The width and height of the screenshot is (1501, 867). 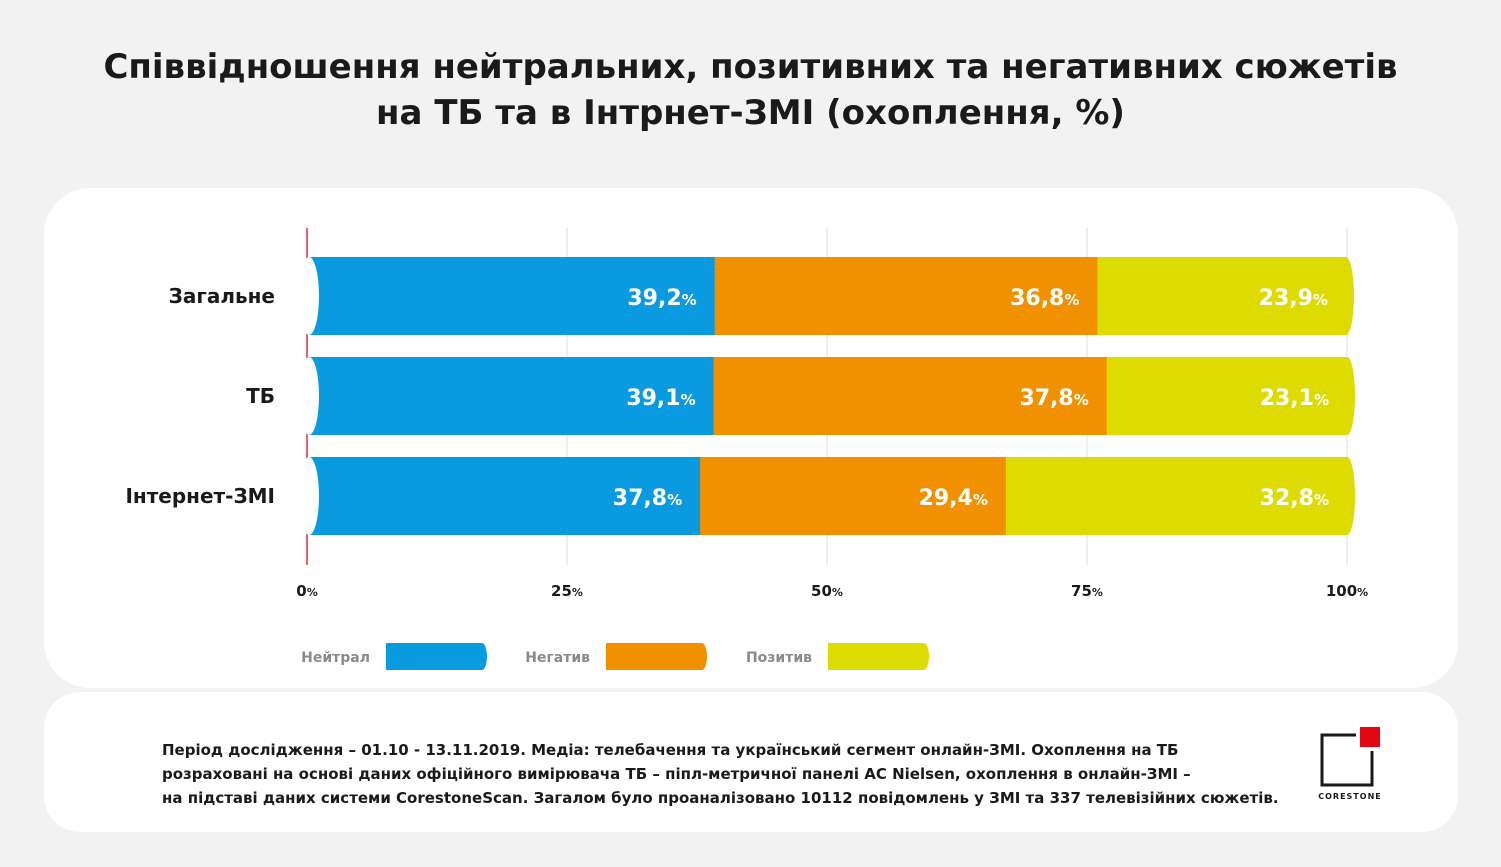 I want to click on legend-label: Негатив, so click(x=557, y=658).